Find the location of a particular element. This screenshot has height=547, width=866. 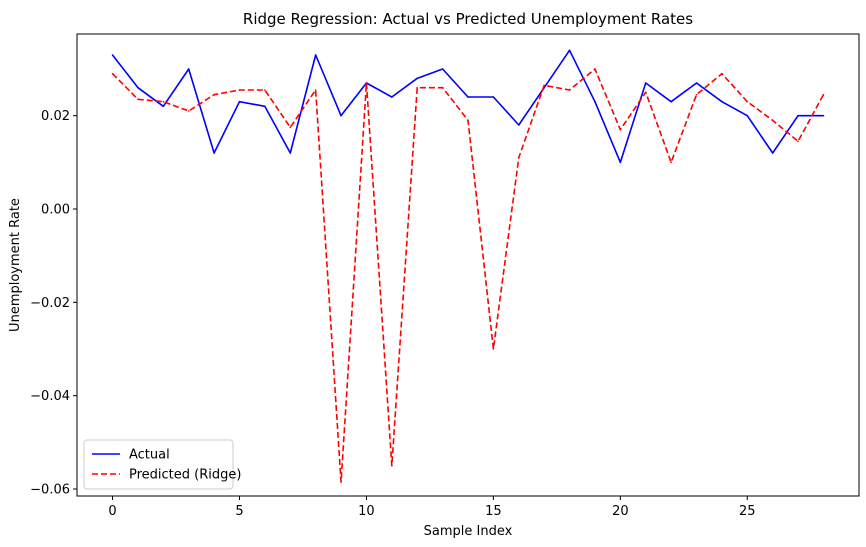

x-axis: 0 5 10 15 20 25 is located at coordinates (432, 507).